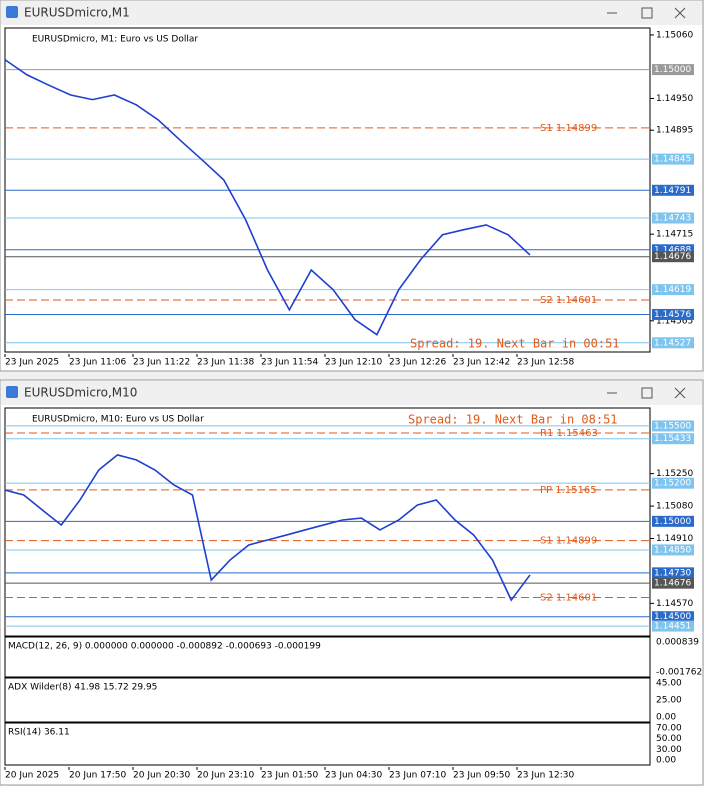 The width and height of the screenshot is (704, 786). What do you see at coordinates (225, 776) in the screenshot?
I see `x-tick-label: 20 Jun 23:10` at bounding box center [225, 776].